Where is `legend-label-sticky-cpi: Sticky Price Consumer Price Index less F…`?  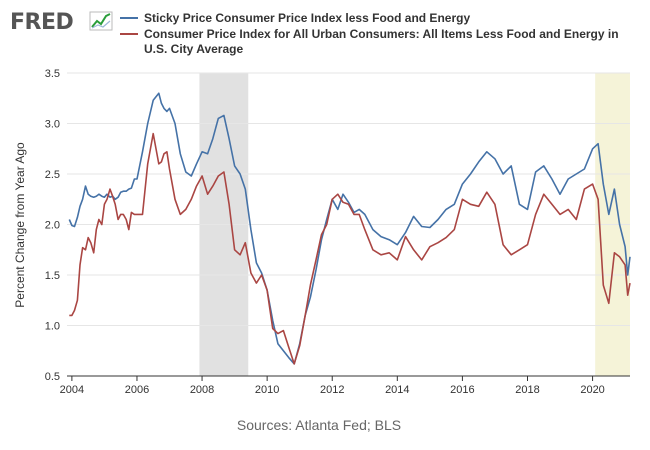
legend-label-sticky-cpi: Sticky Price Consumer Price Index less F… is located at coordinates (307, 18).